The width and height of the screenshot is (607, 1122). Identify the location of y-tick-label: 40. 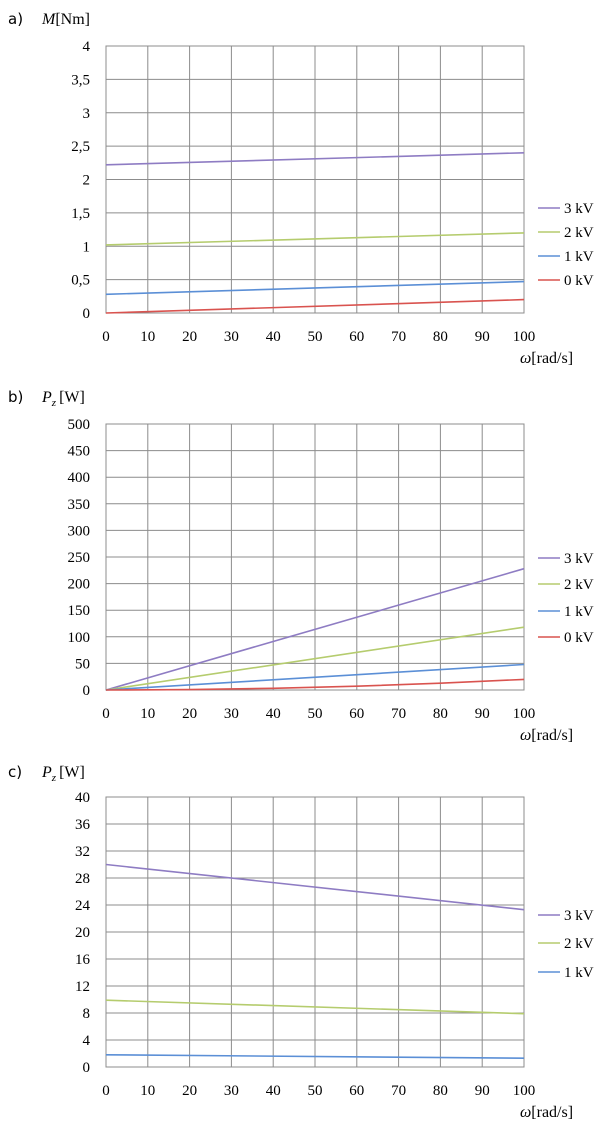
(82, 798).